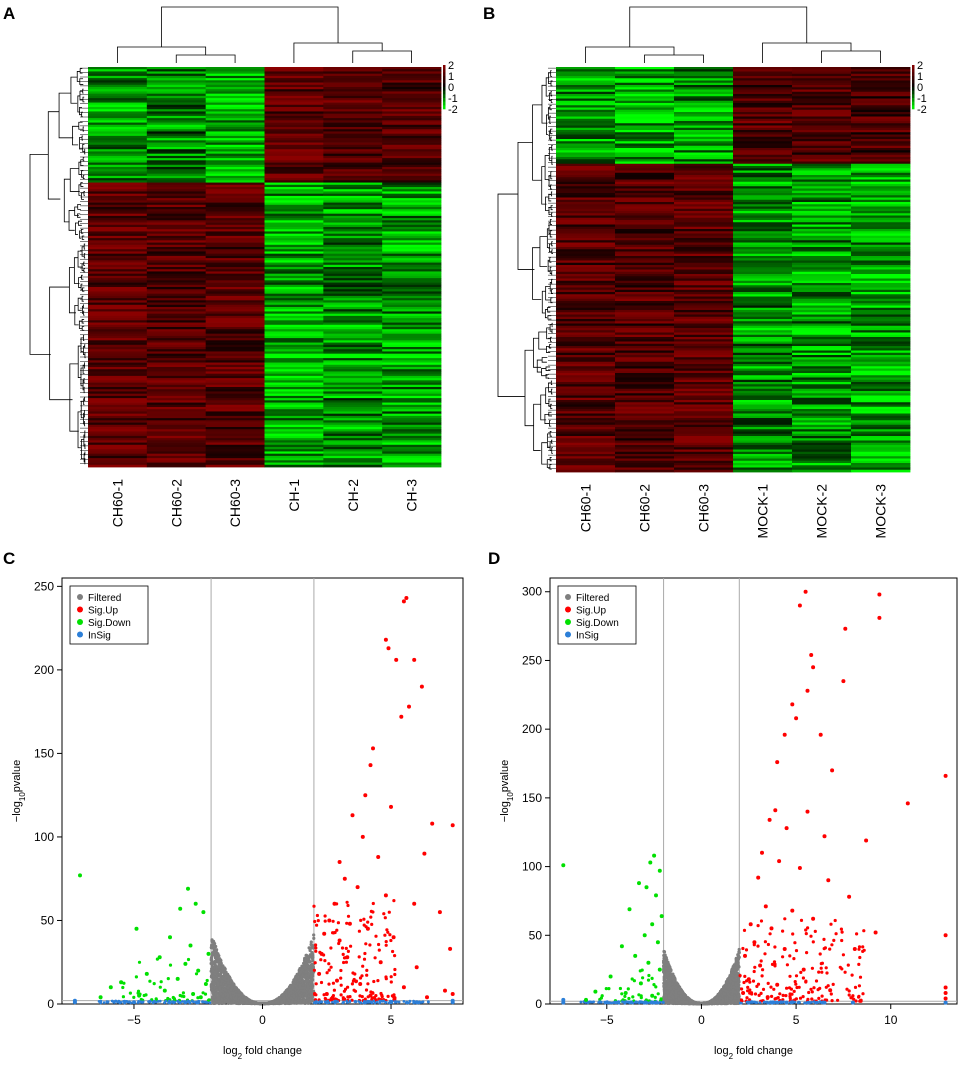 This screenshot has width=965, height=1068. Describe the element at coordinates (913, 85) in the screenshot. I see `color-scale-segment` at that location.